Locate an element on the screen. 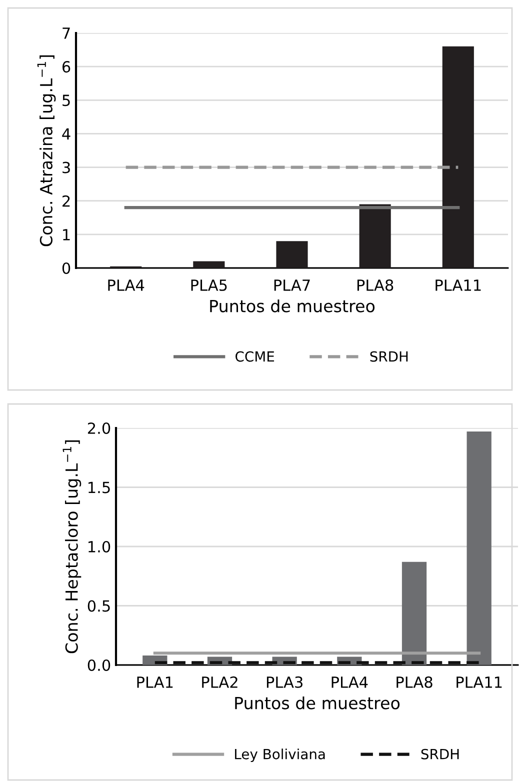 This screenshot has width=519, height=782. x-tick-label: PLA7 is located at coordinates (292, 285).